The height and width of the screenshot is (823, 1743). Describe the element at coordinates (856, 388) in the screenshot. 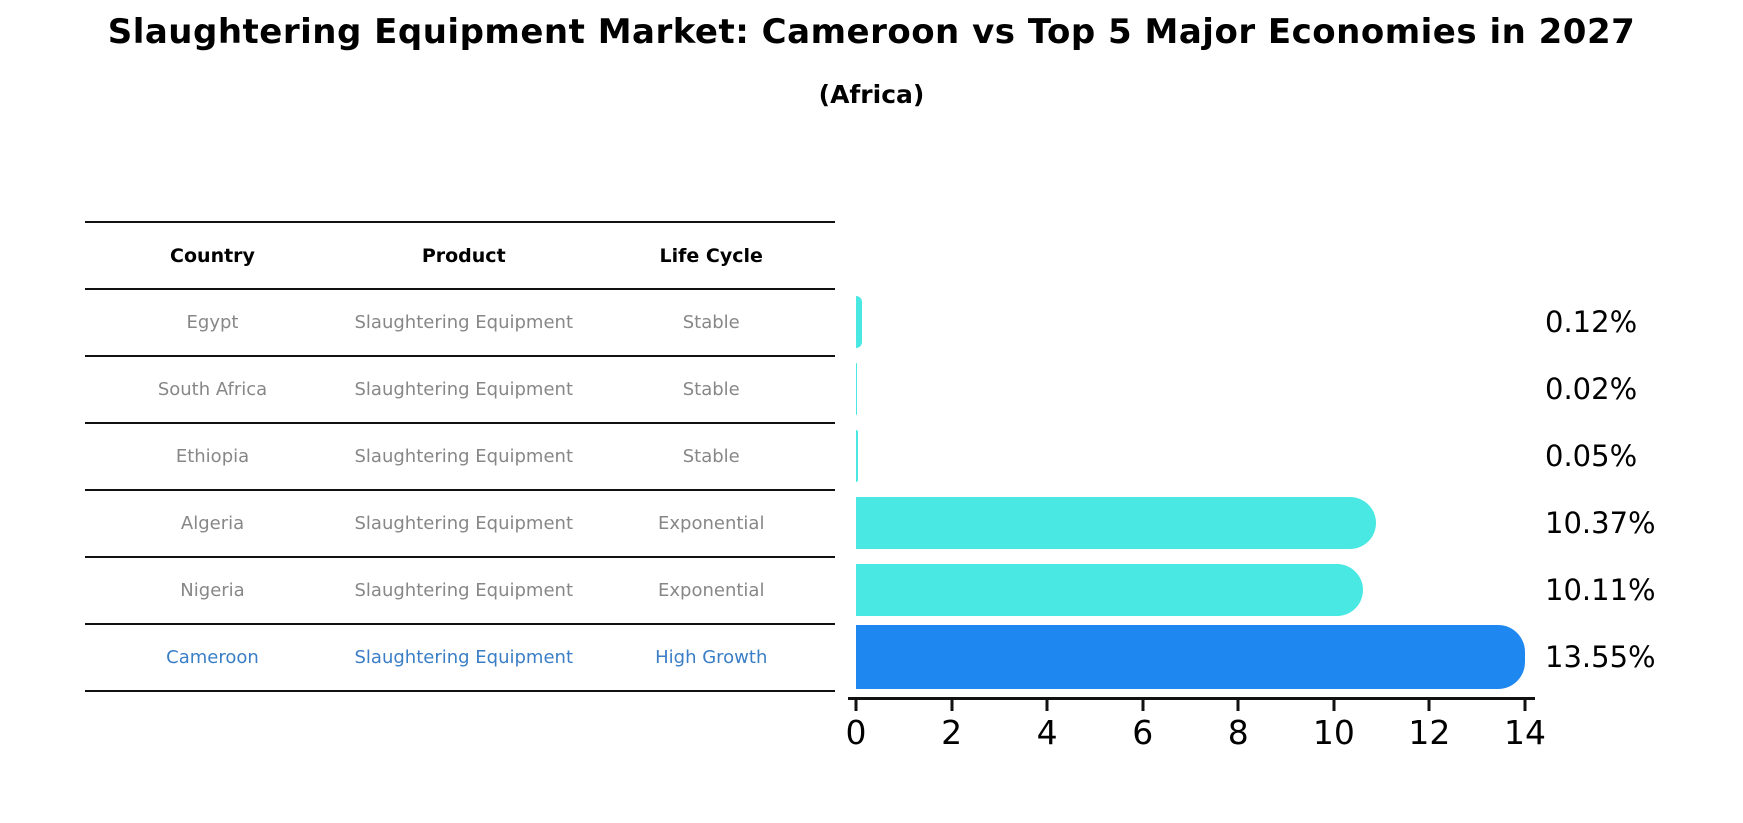

I see `bar-south-africa` at that location.